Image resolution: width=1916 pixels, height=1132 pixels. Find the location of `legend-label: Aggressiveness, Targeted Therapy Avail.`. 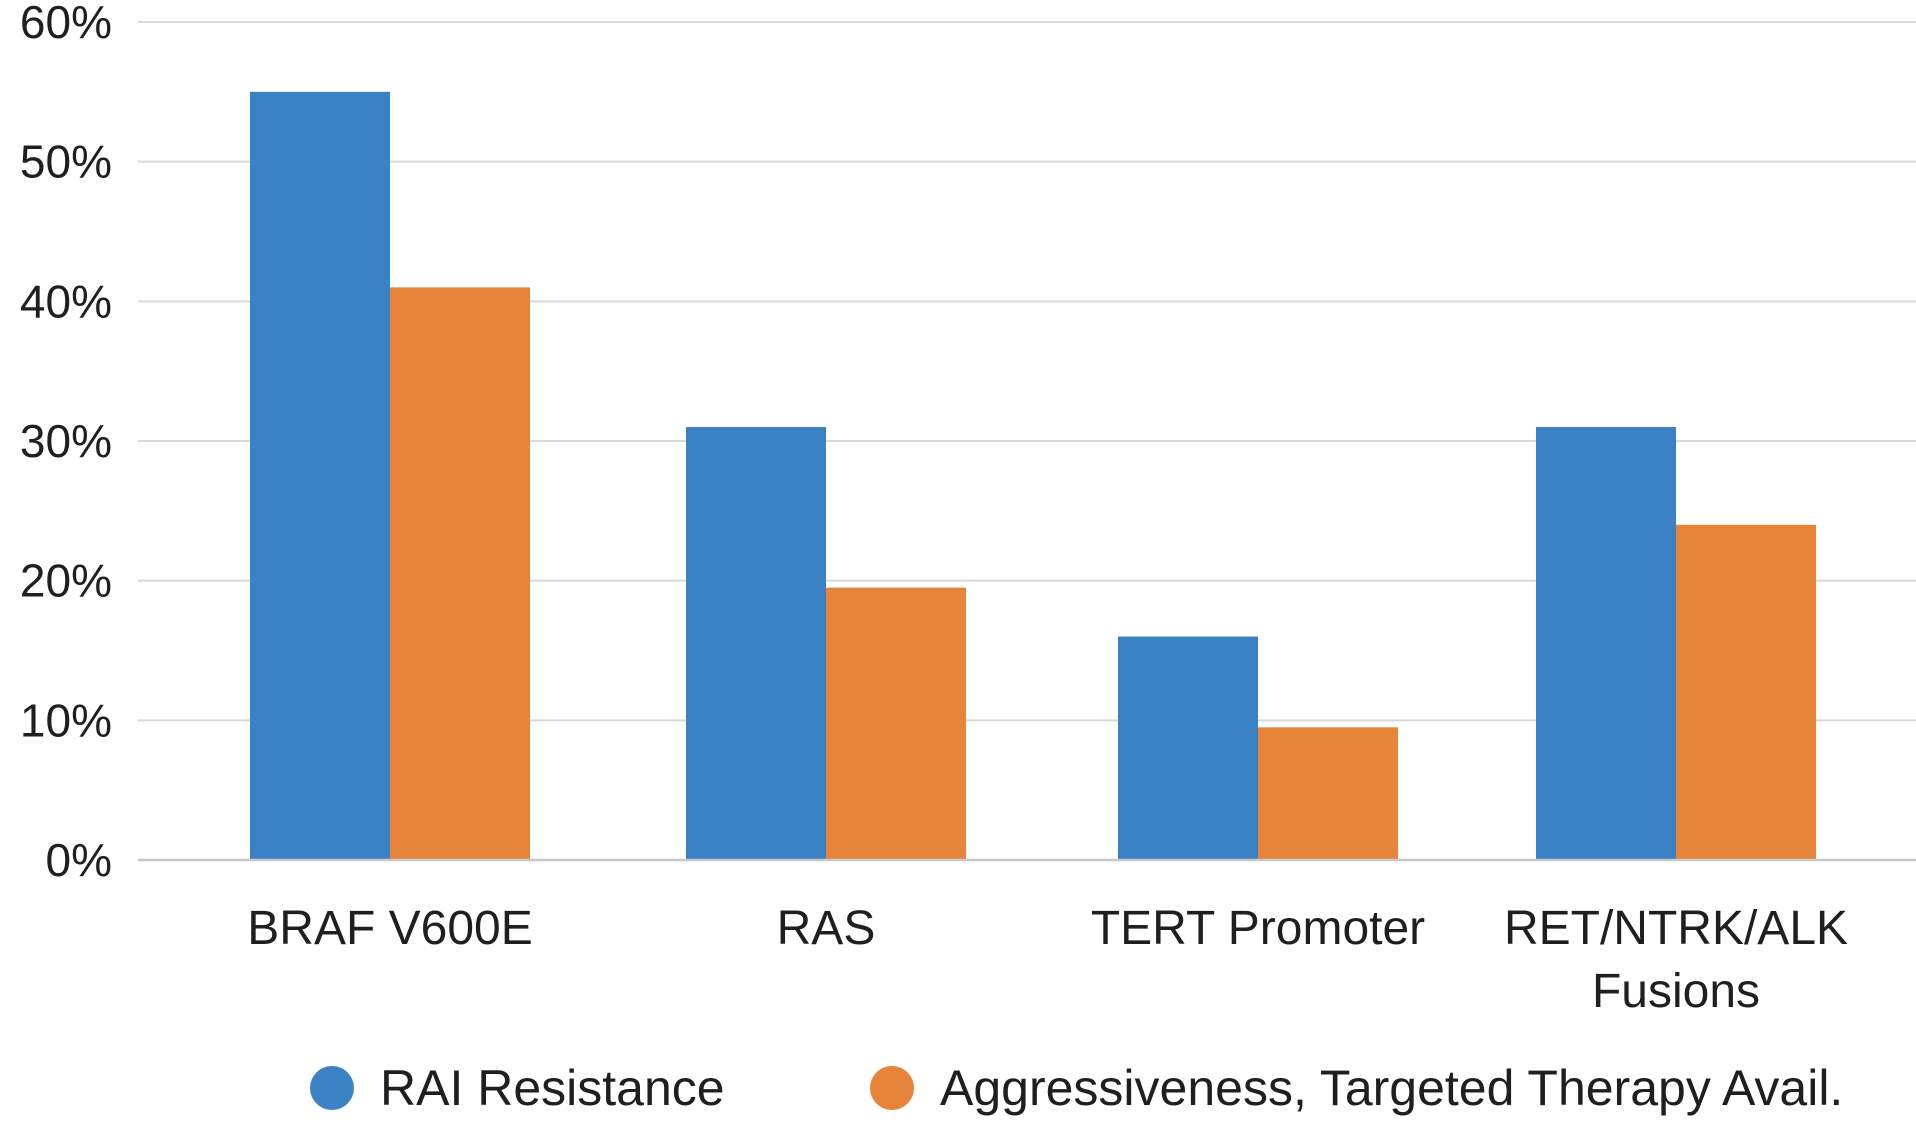

legend-label: Aggressiveness, Targeted Therapy Avail. is located at coordinates (1391, 1088).